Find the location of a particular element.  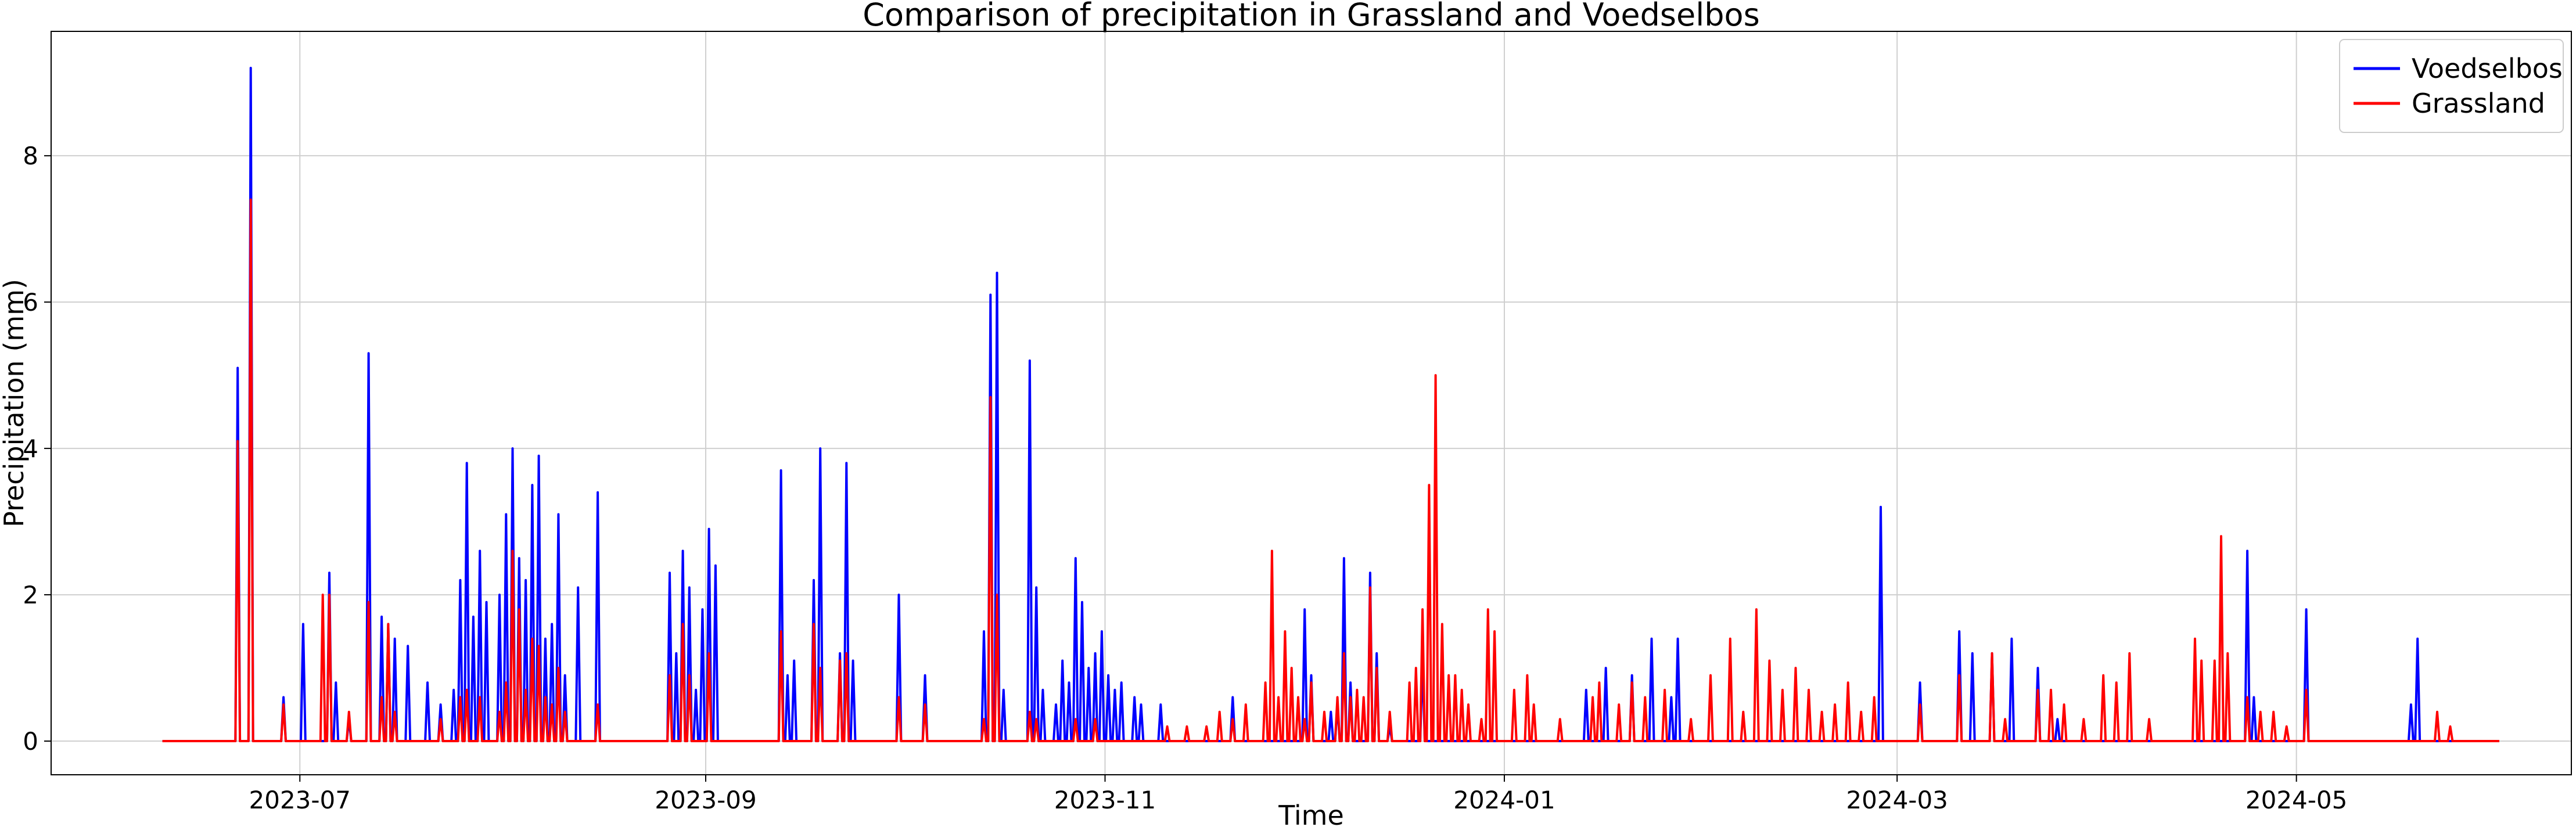

y-tick-label: 6 is located at coordinates (30, 302).